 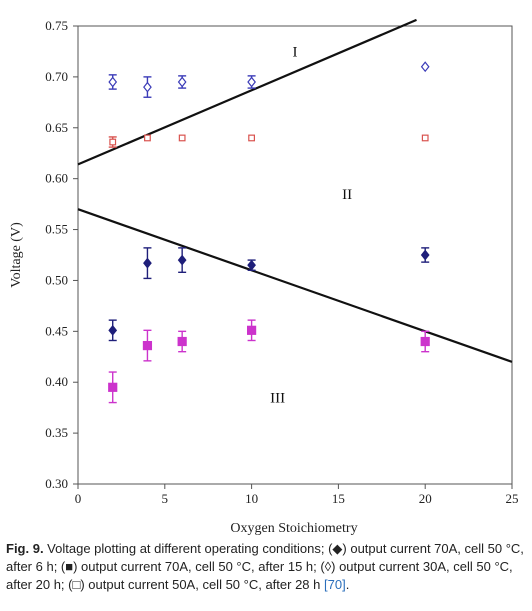 I want to click on x-tick-label: 20, so click(x=425, y=498).